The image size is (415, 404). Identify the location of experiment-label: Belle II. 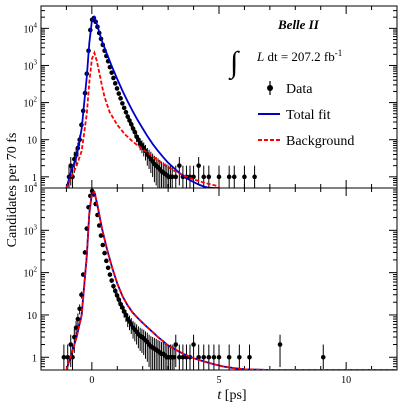
(298, 24).